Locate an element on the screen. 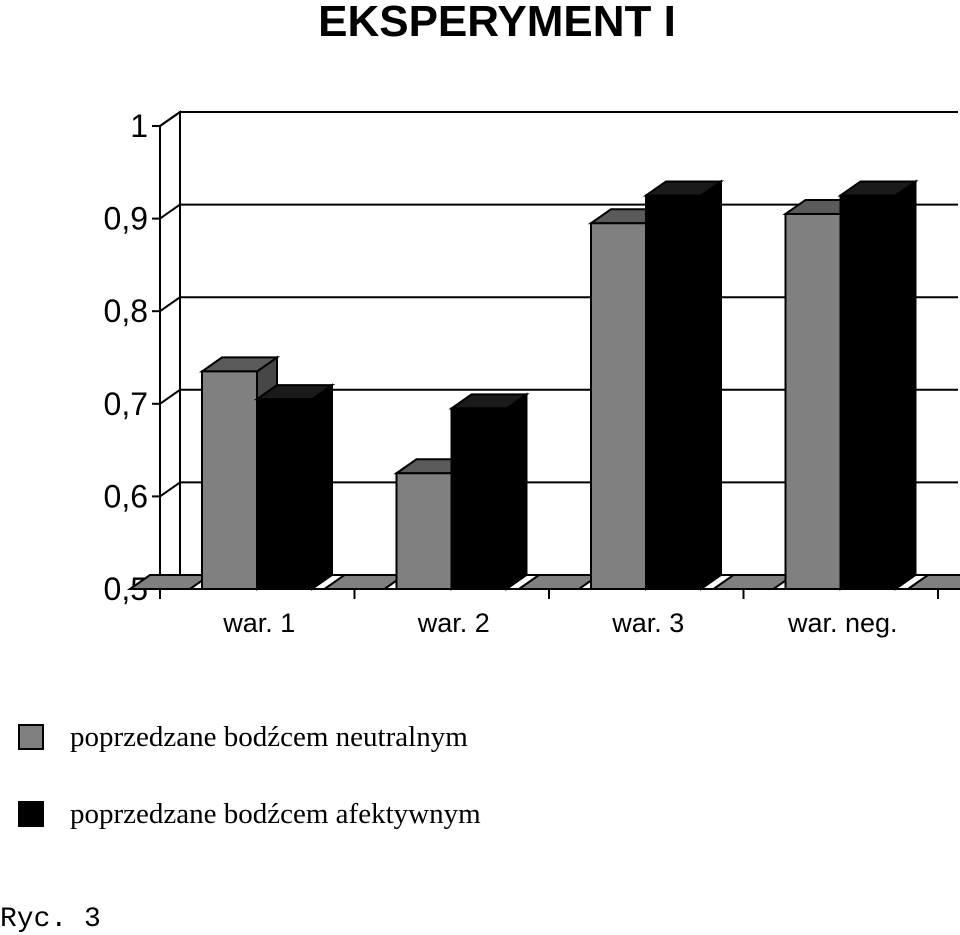 Image resolution: width=960 pixels, height=935 pixels. x-category-label: war. 2 is located at coordinates (453, 623).